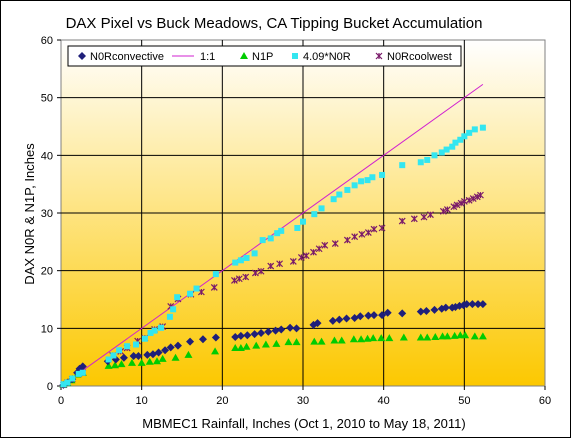  Describe the element at coordinates (47, 214) in the screenshot. I see `y-tick-label: 30` at that location.